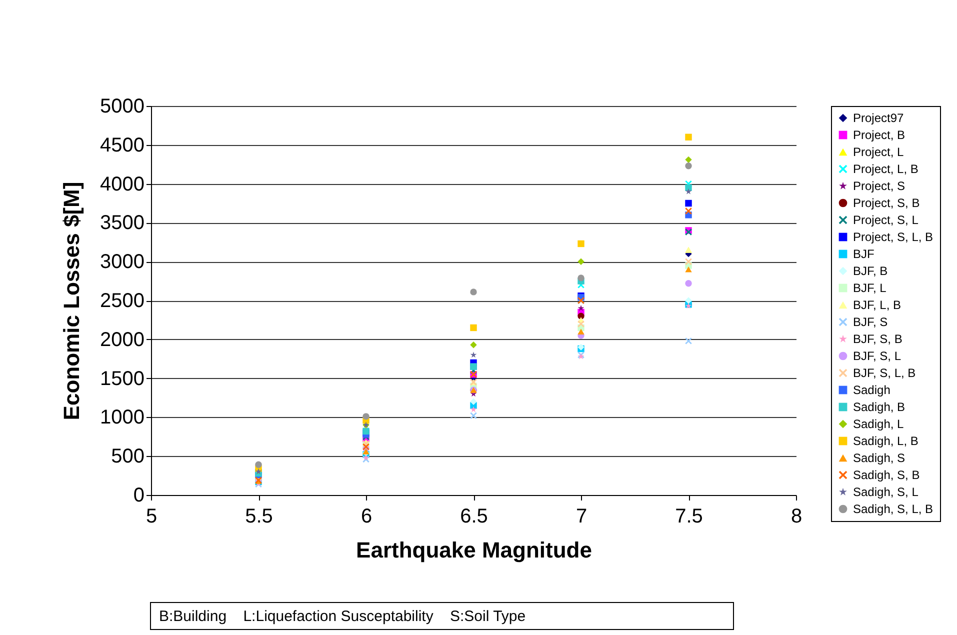 Image resolution: width=957 pixels, height=635 pixels. I want to click on x-tick-label: 6.5, so click(474, 517).